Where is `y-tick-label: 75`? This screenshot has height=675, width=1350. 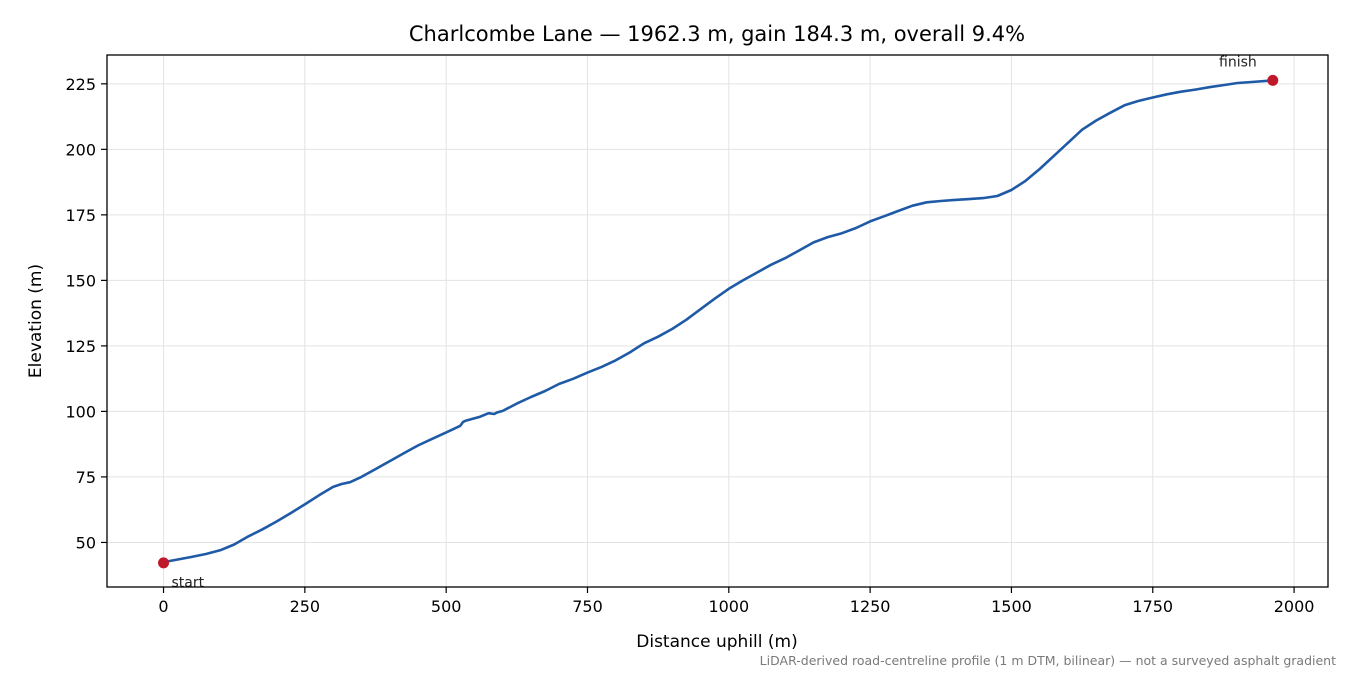 y-tick-label: 75 is located at coordinates (86, 477).